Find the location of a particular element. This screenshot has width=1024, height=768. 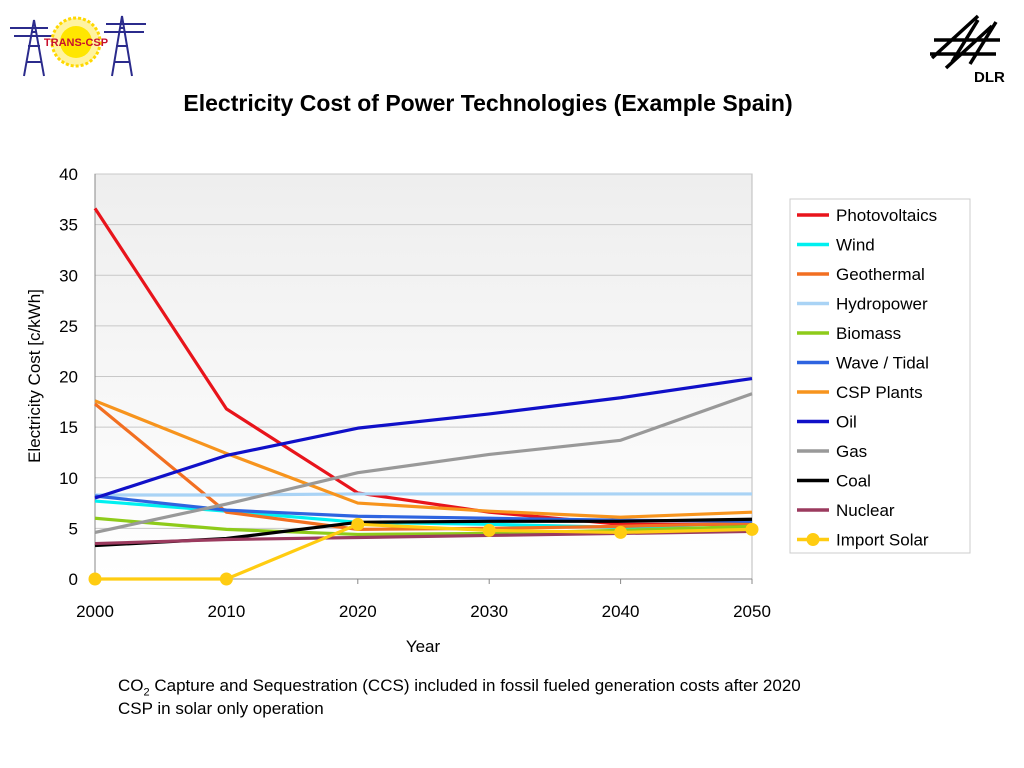

legend-label: Photovoltaics is located at coordinates (886, 215).